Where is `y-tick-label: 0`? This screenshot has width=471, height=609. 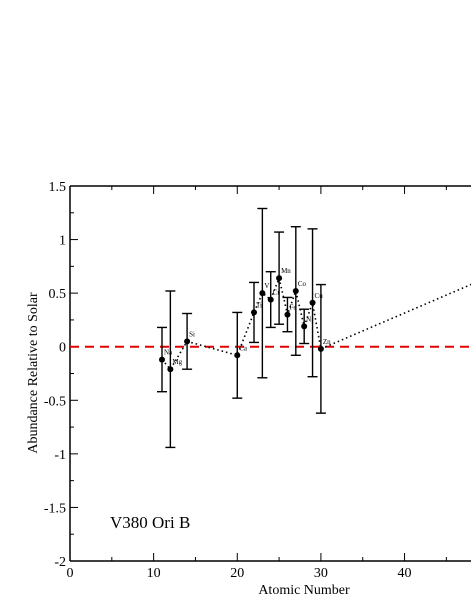
y-tick-label: 0 is located at coordinates (62, 348).